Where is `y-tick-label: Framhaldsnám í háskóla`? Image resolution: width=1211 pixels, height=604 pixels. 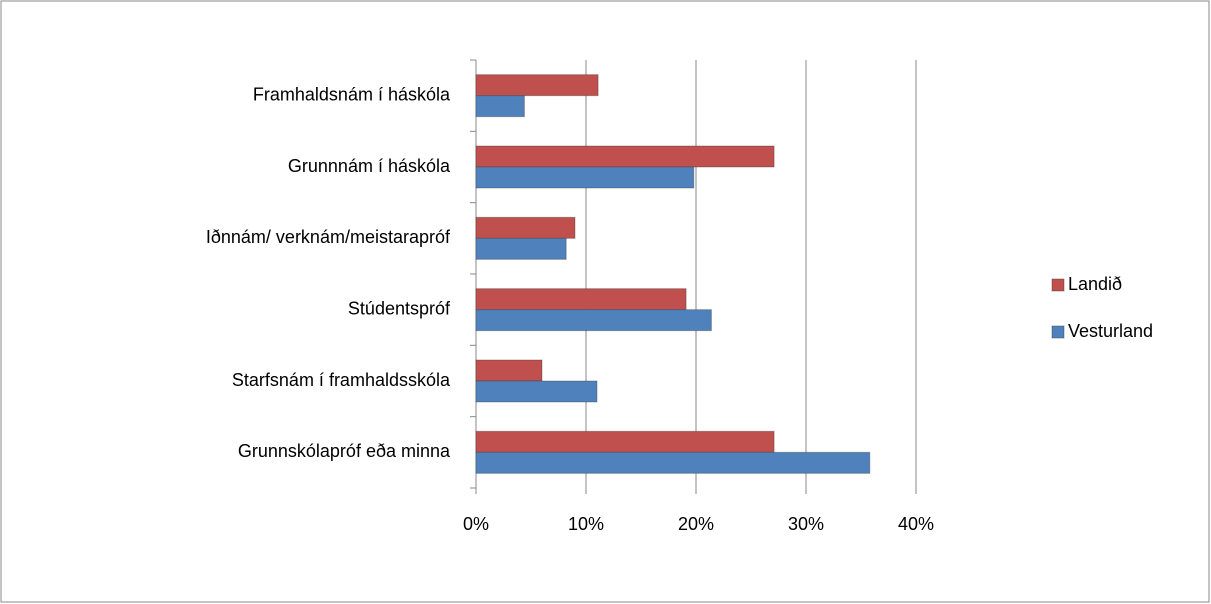
y-tick-label: Framhaldsnám í háskóla is located at coordinates (352, 94).